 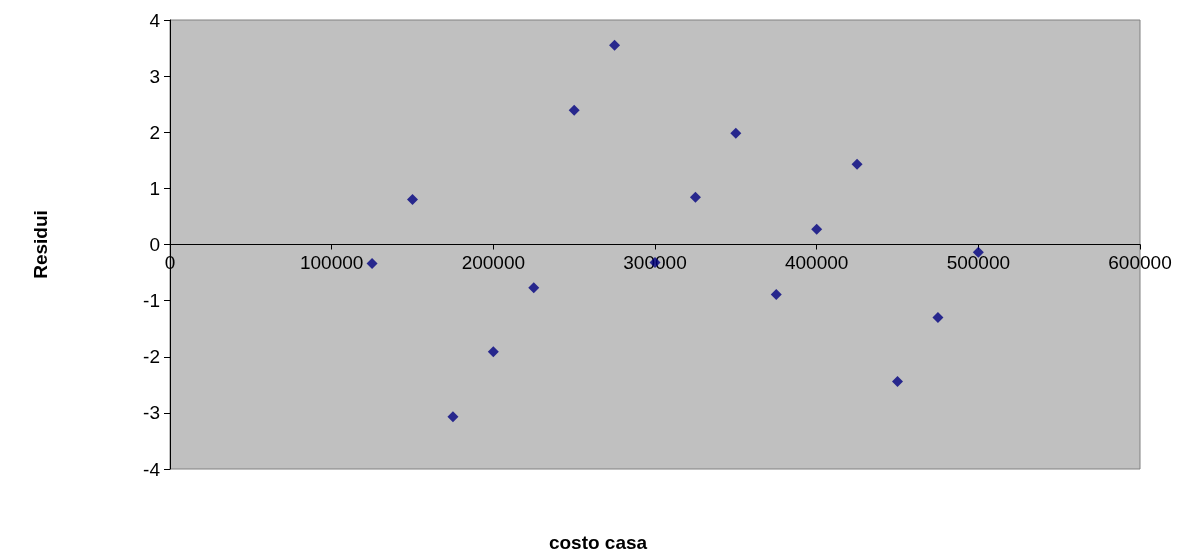 What do you see at coordinates (154, 76) in the screenshot?
I see `y-tick-label: 3` at bounding box center [154, 76].